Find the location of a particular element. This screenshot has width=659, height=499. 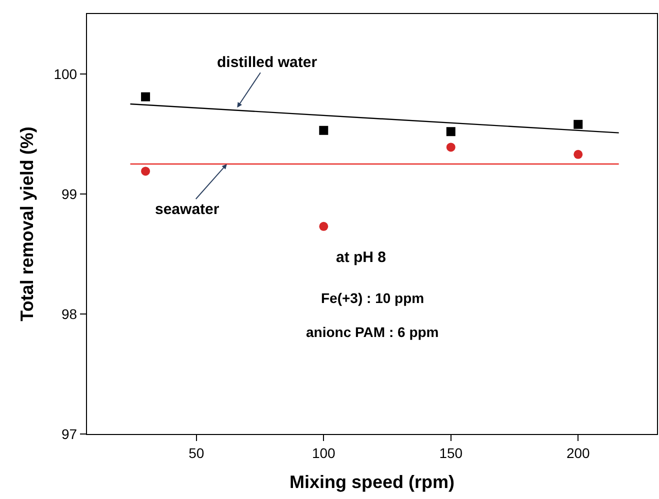

annotation: at pH 8 is located at coordinates (361, 257).